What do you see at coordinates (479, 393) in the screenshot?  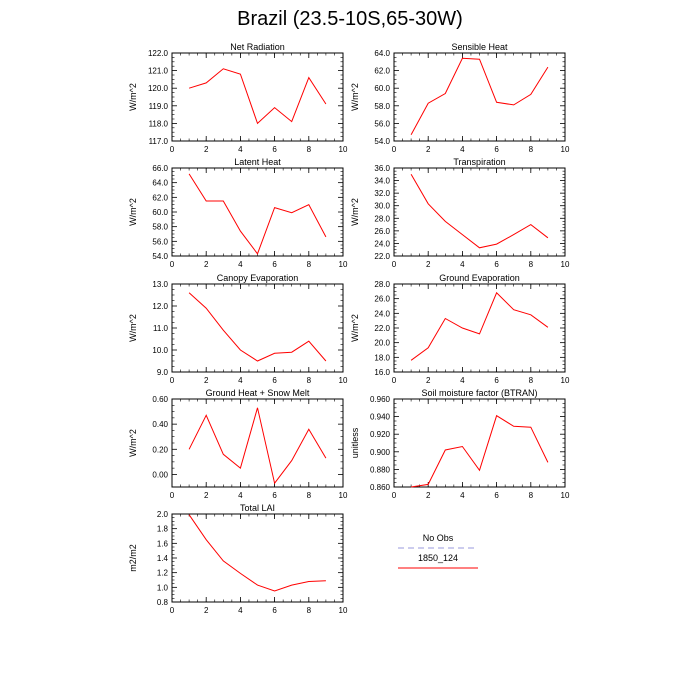 I see `panel-title: Soil moisture factor (BTRAN)` at bounding box center [479, 393].